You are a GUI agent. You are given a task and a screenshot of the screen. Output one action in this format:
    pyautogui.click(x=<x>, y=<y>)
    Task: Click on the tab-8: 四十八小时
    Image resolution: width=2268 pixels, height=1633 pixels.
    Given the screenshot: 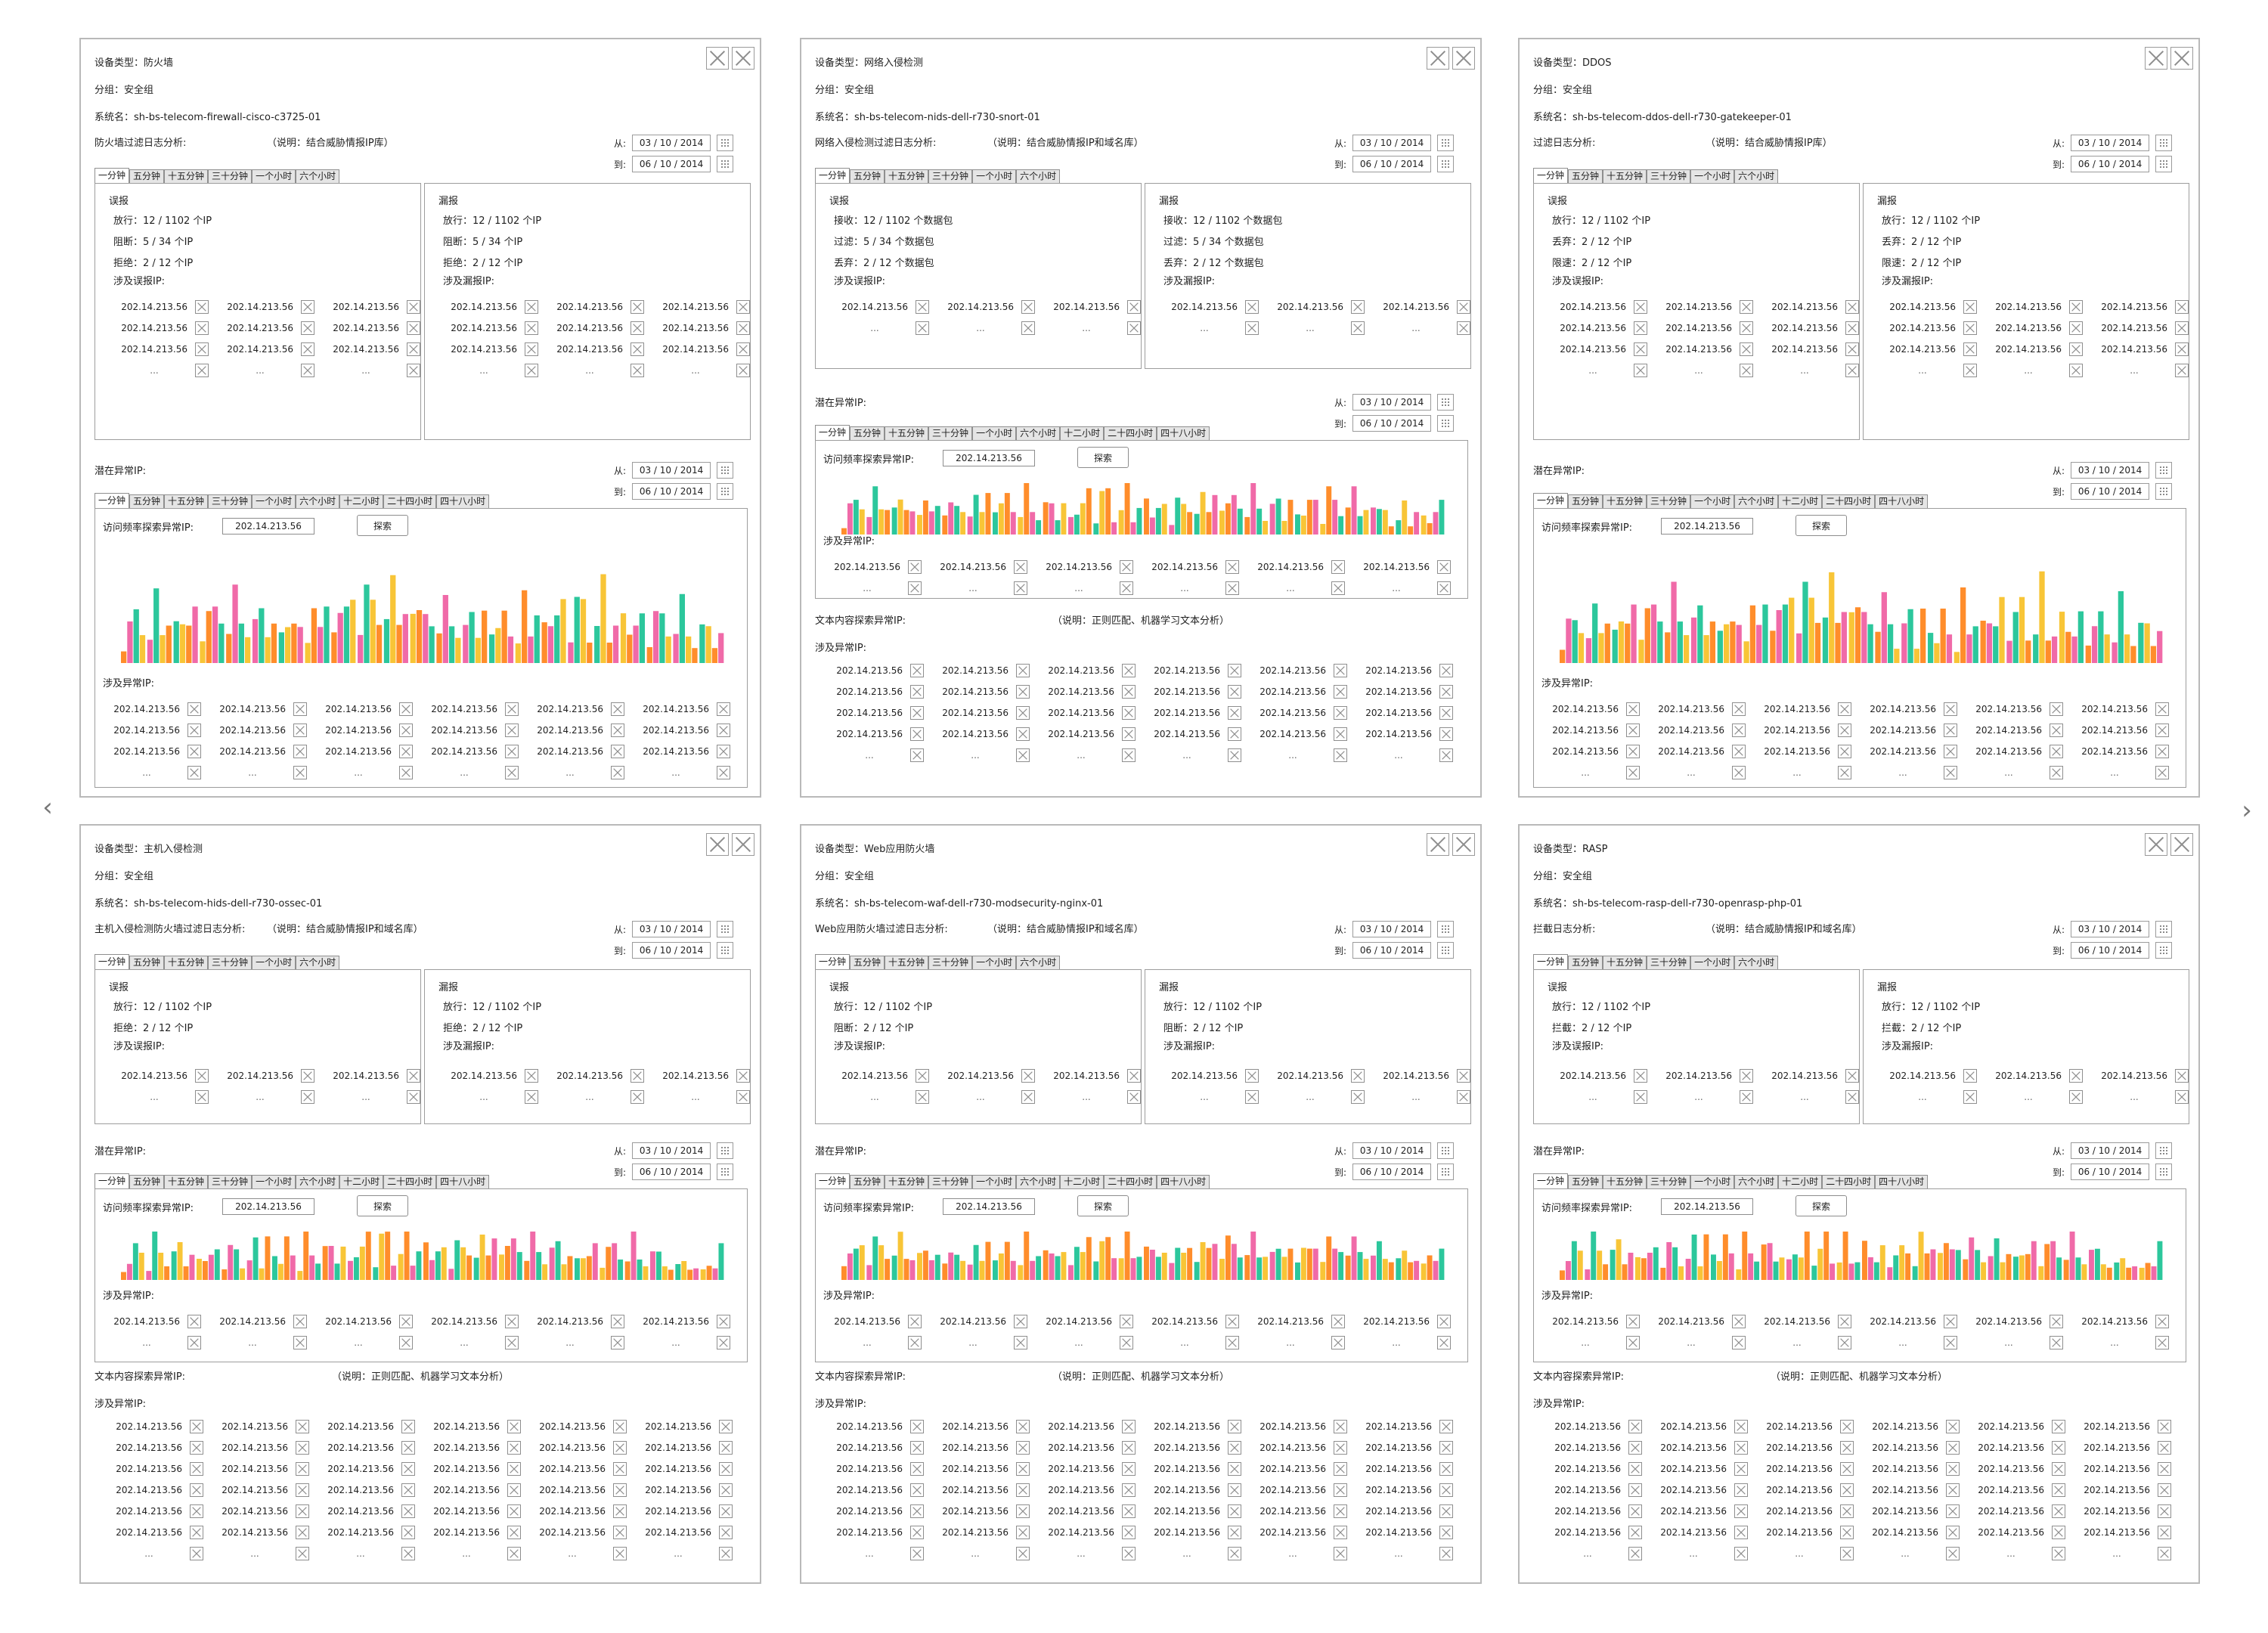 What is the action you would take?
    pyautogui.click(x=463, y=501)
    